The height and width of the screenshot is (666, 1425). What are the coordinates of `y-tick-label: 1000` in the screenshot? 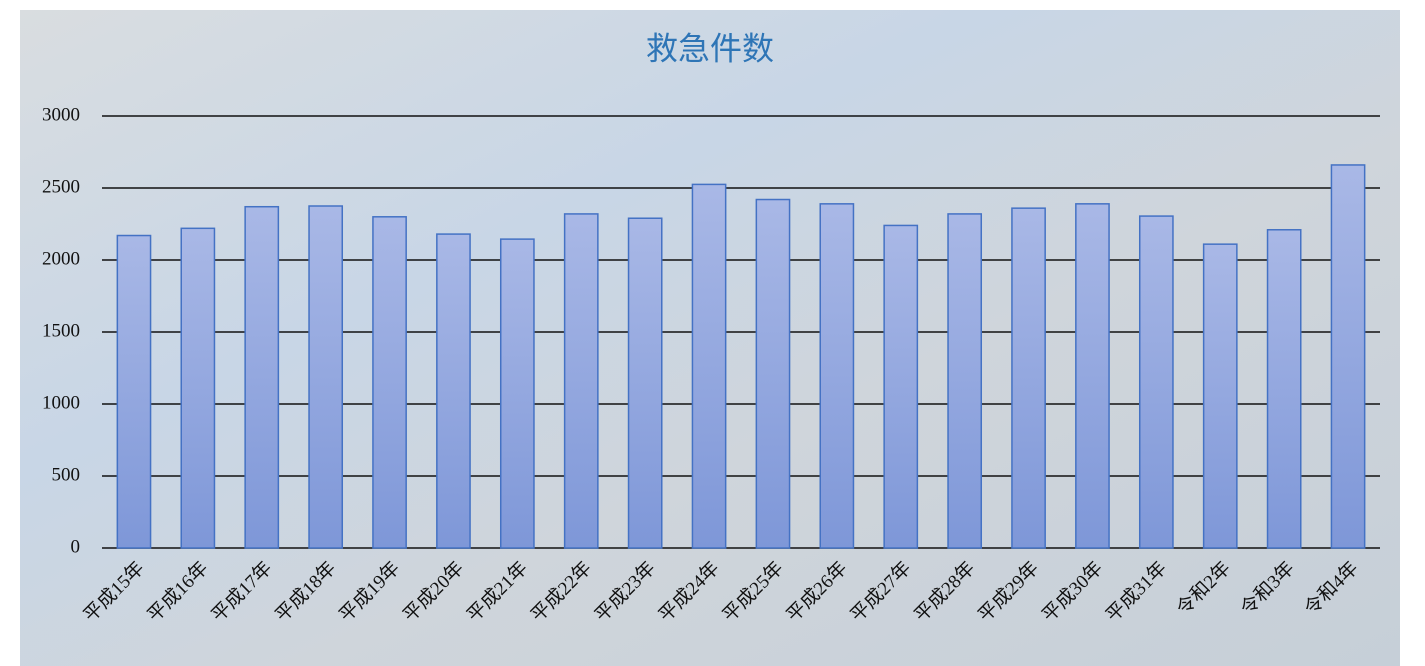 It's located at (61, 402).